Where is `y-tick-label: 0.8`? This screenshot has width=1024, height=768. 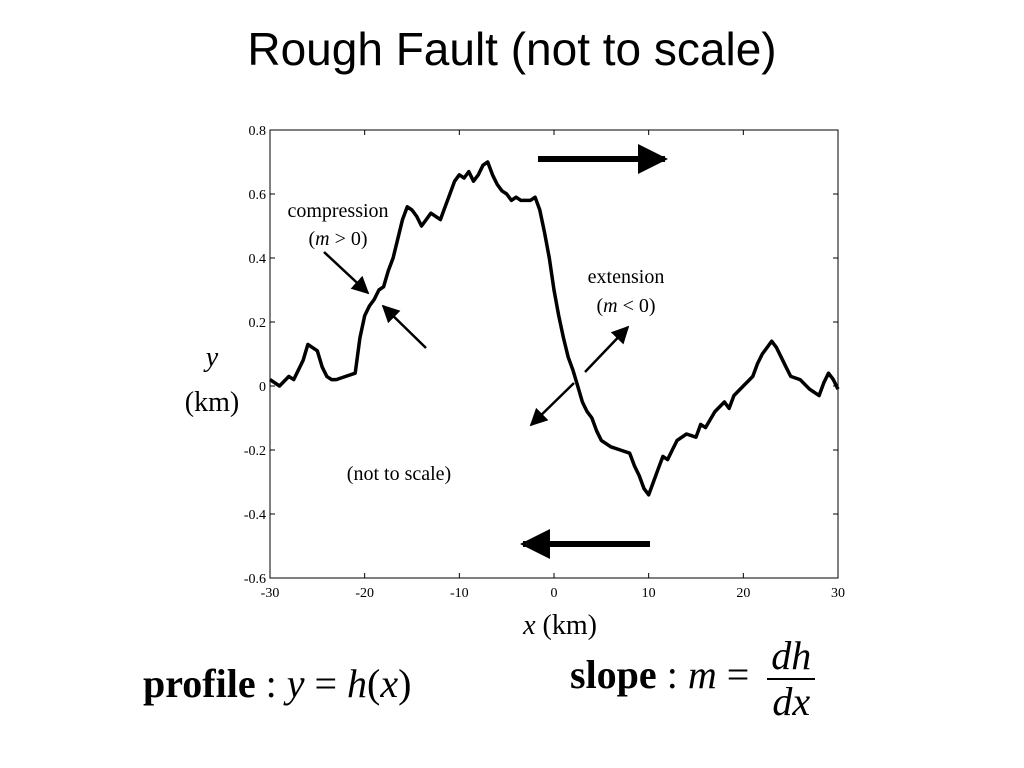 y-tick-label: 0.8 is located at coordinates (258, 131).